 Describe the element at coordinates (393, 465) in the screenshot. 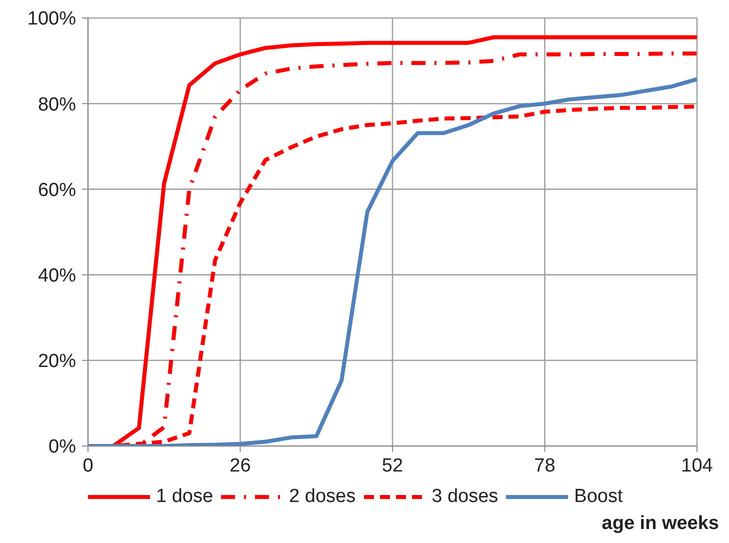

I see `x-tick-label: 52` at that location.